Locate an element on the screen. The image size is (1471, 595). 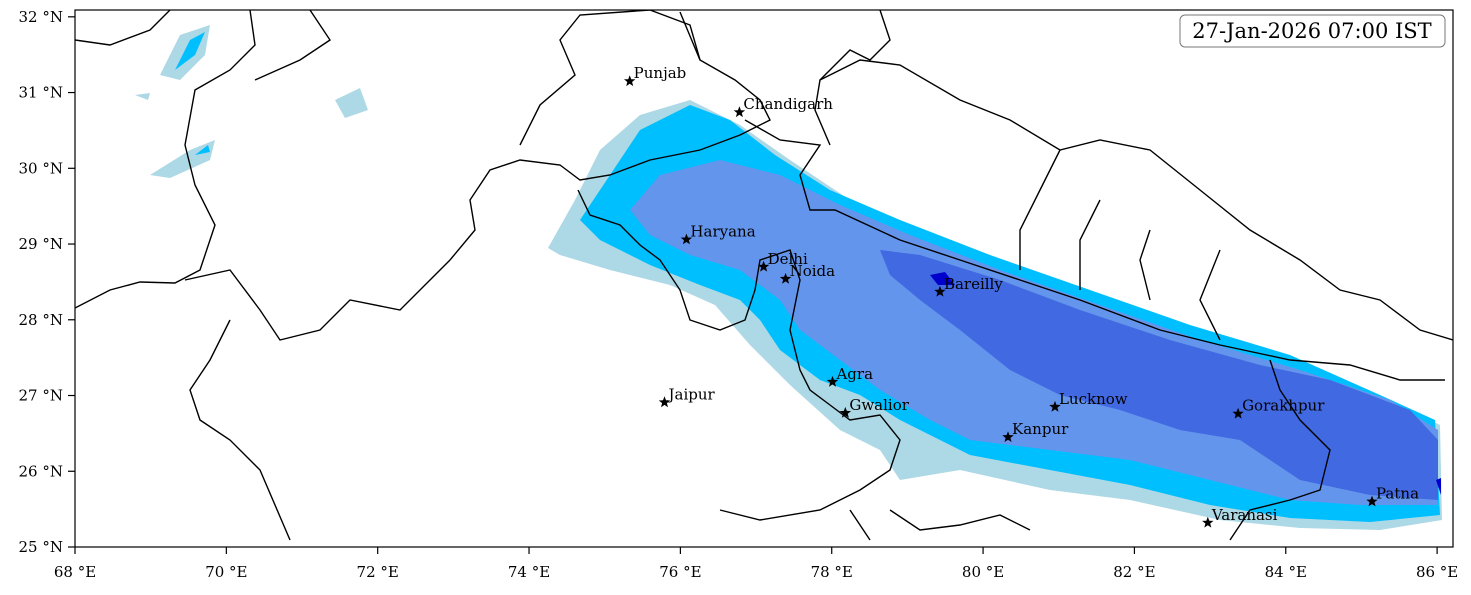
timestamp-box is located at coordinates (1312, 31).